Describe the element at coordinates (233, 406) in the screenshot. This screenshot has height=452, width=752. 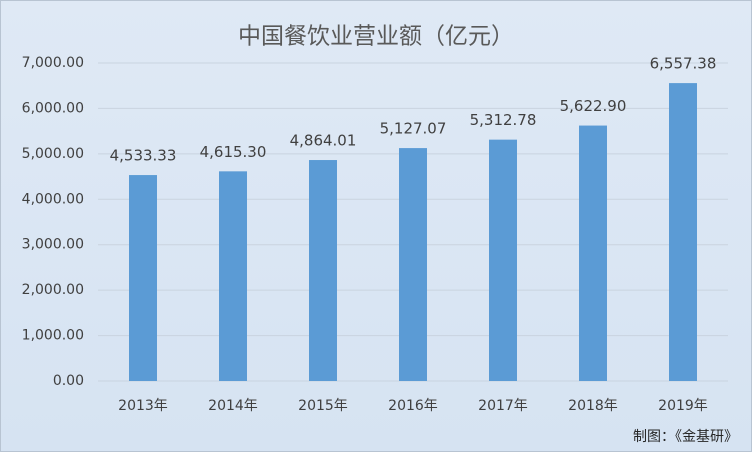
I see `x-tick-label: 2014年` at that location.